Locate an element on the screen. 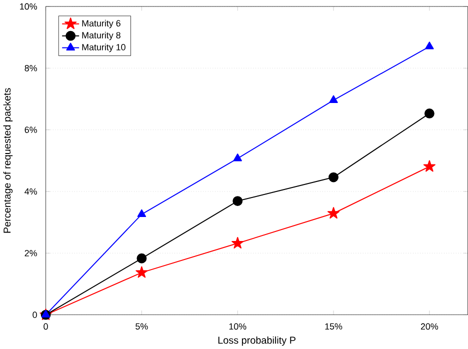 This screenshot has width=468, height=349. x-tick-label: 15% is located at coordinates (333, 326).